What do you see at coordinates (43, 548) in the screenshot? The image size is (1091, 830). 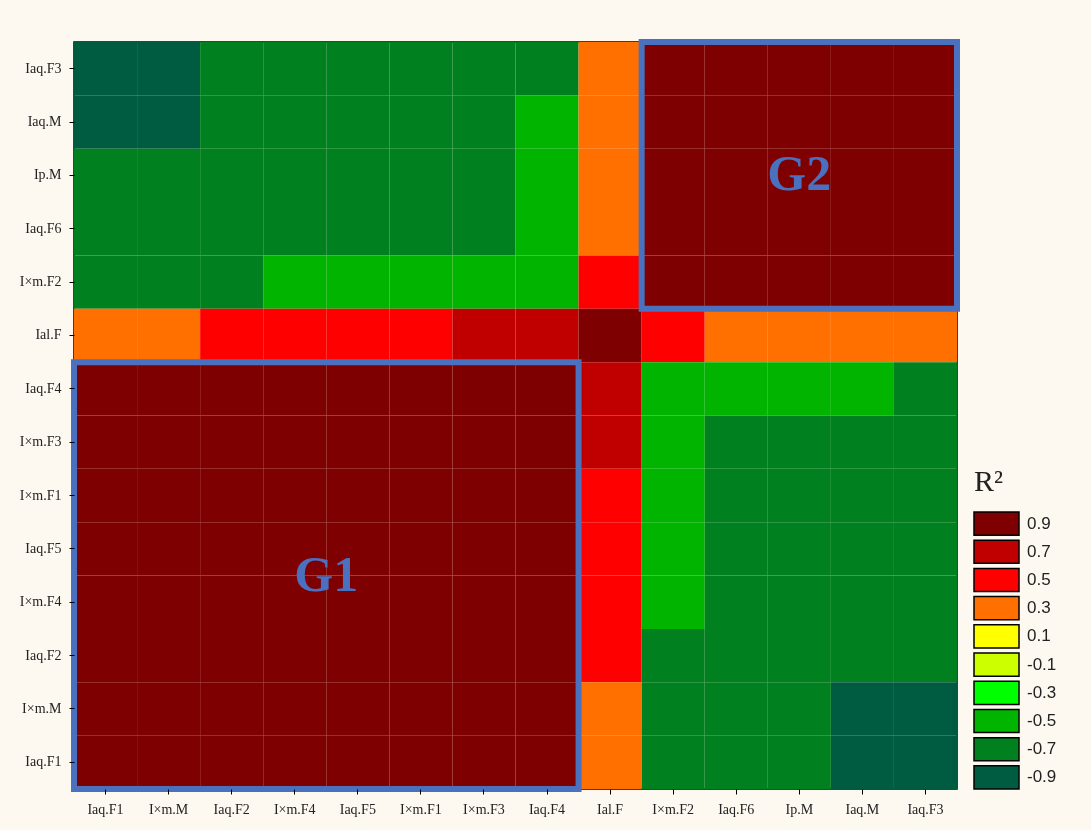 I see `y-tick-label: Iaq.F5` at bounding box center [43, 548].